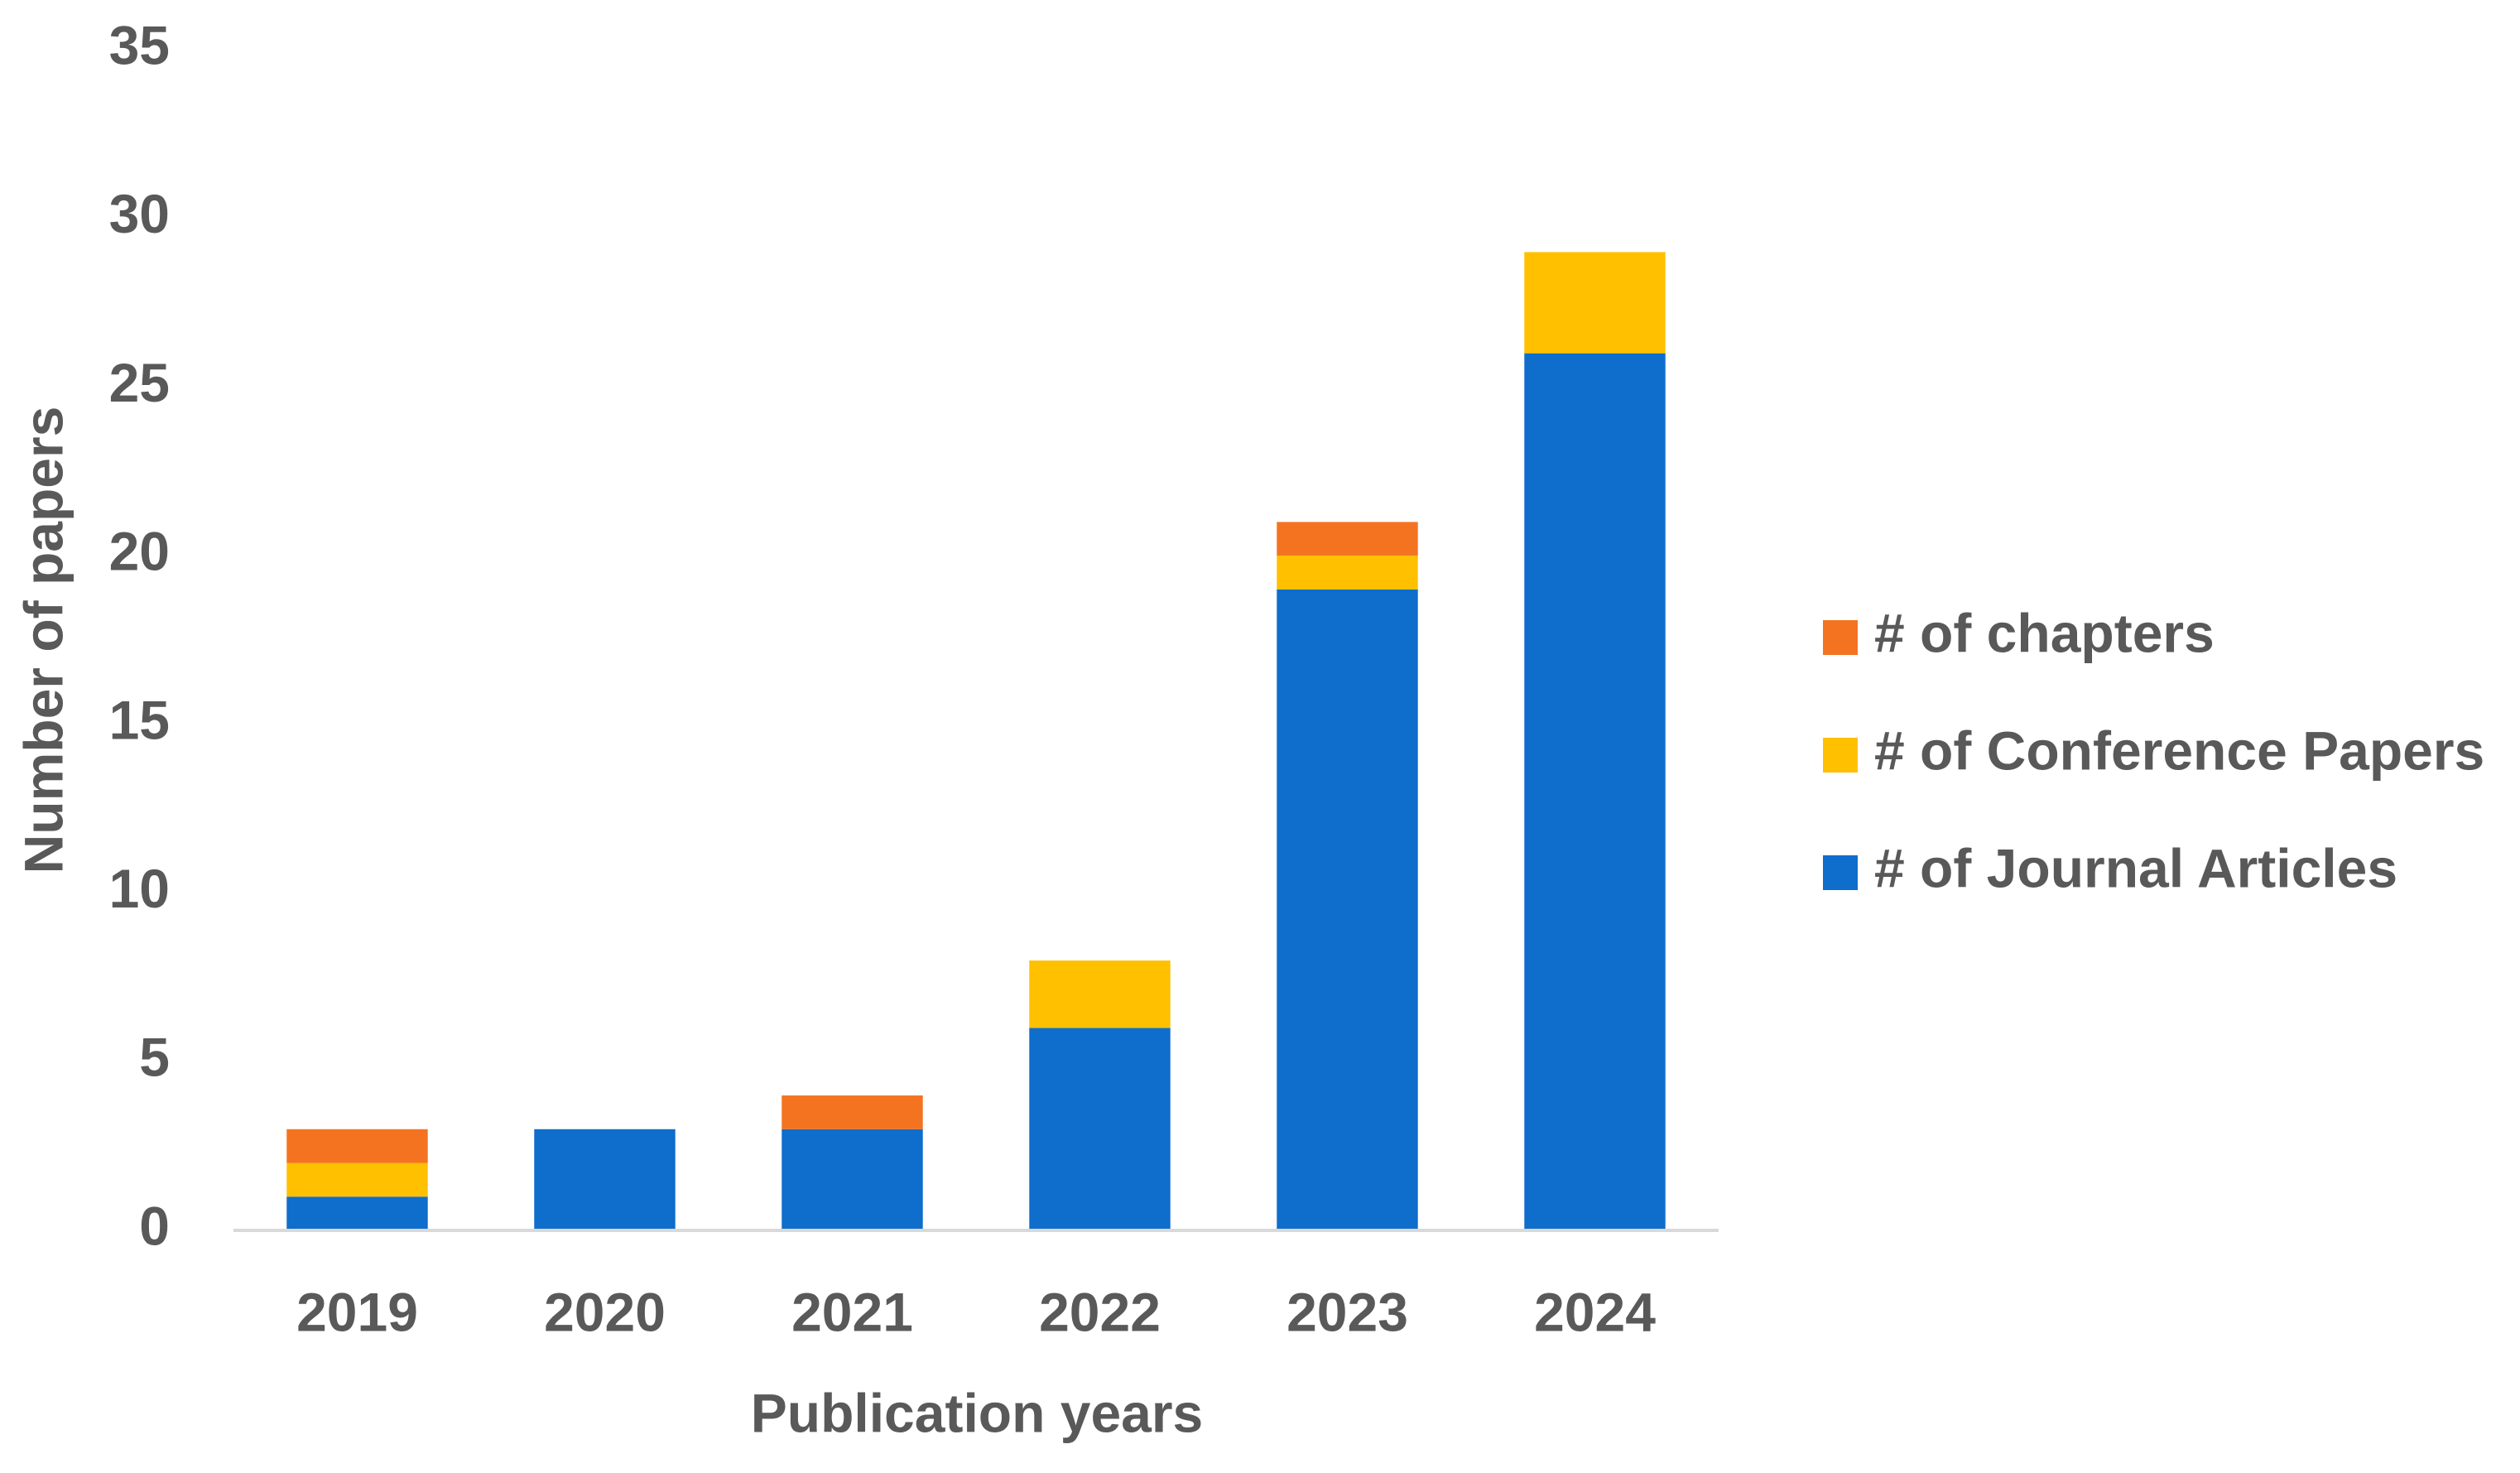 The height and width of the screenshot is (1473, 2520). I want to click on y-tick-label: 0, so click(154, 1225).